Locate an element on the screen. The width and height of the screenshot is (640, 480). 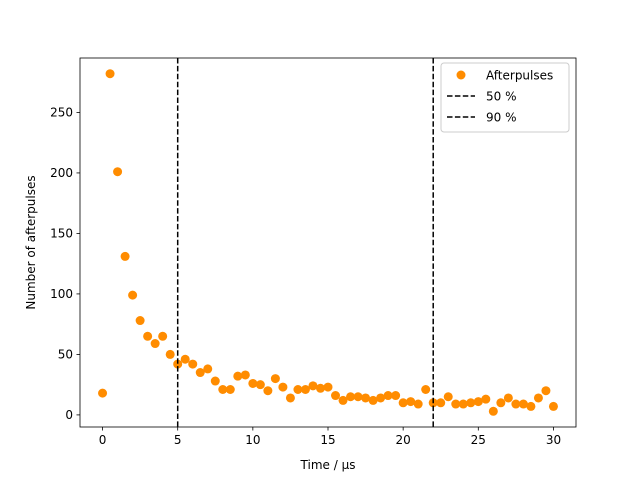
legend-marker is located at coordinates (461, 75).